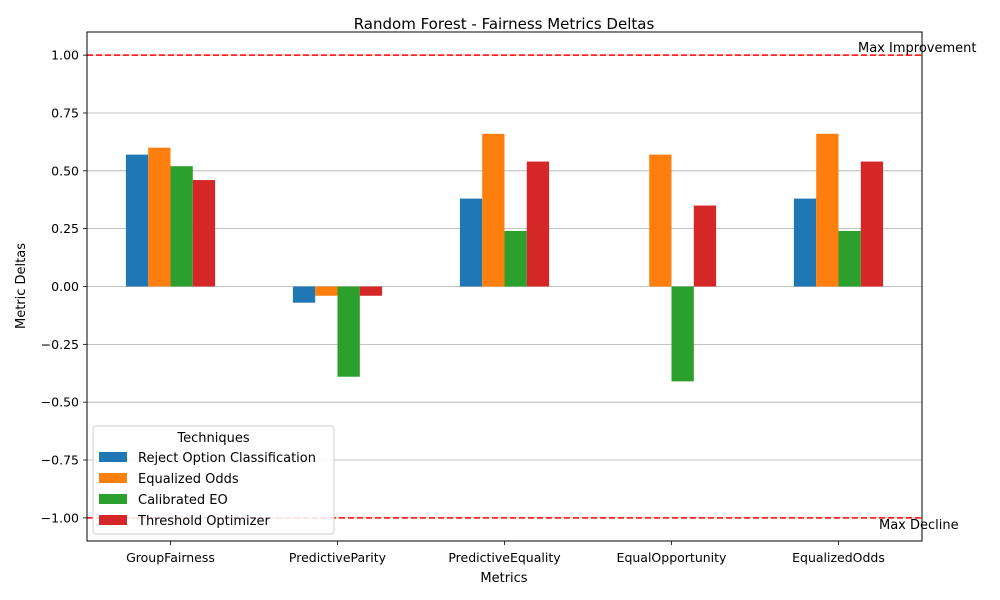 The image size is (1000, 600). What do you see at coordinates (338, 557) in the screenshot?
I see `x-tick-label: PredictiveParity` at bounding box center [338, 557].